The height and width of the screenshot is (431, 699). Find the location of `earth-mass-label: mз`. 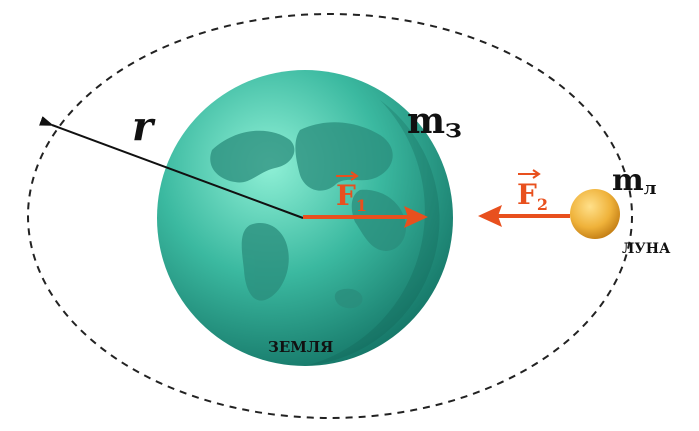

earth-mass-label: mз is located at coordinates (434, 122).